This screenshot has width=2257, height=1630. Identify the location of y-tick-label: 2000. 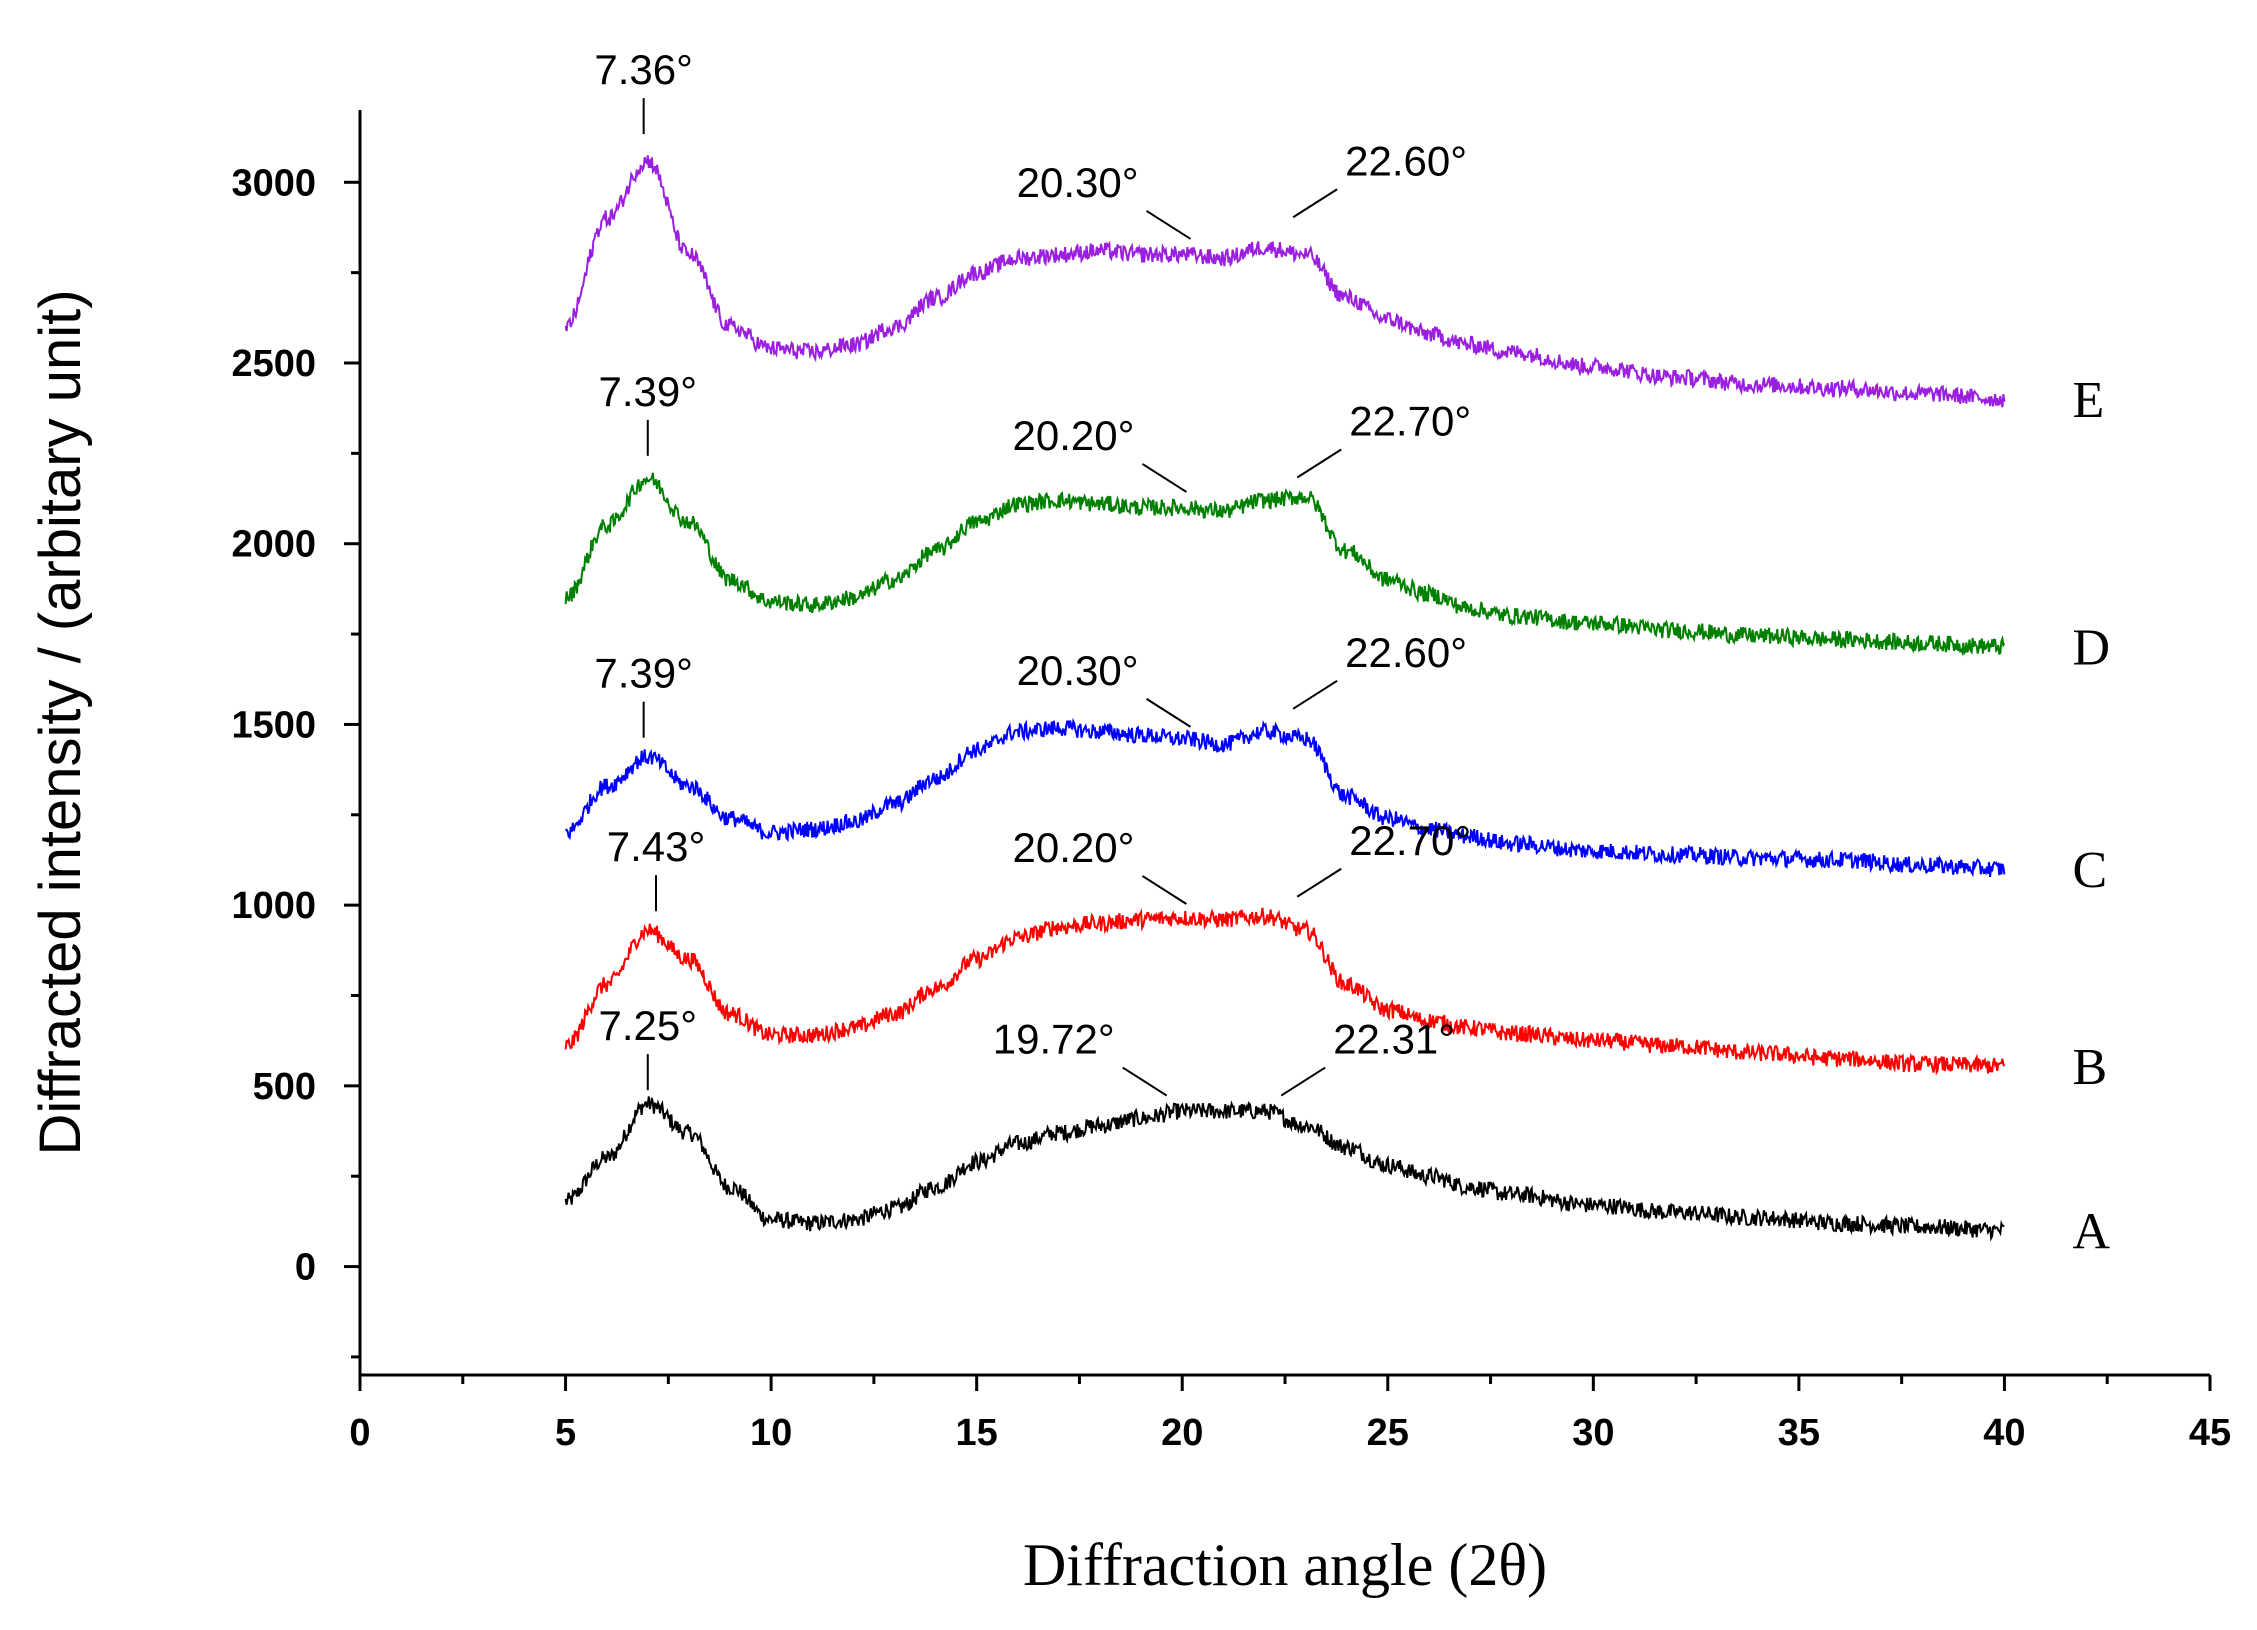
(273, 545).